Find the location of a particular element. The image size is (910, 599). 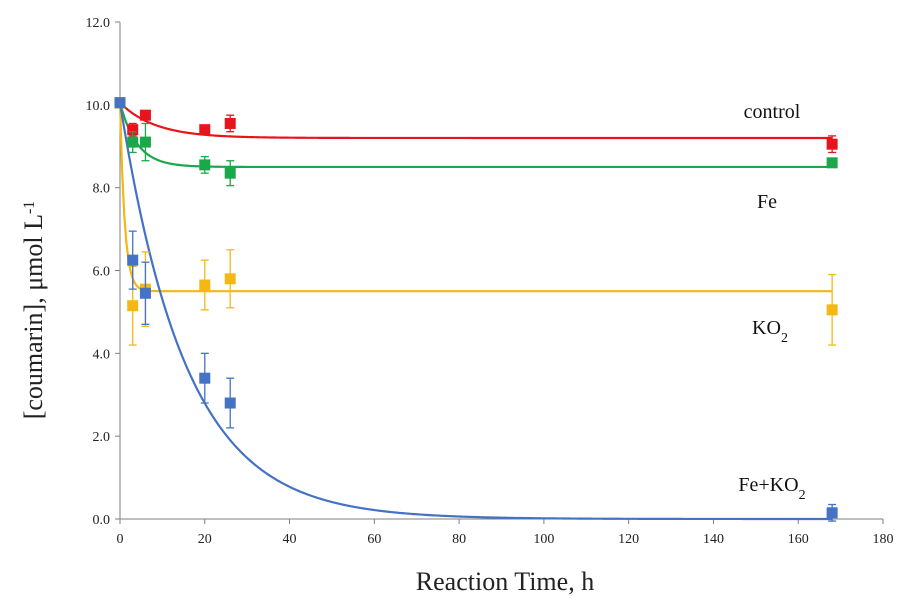

x-axis-title: Reaction Time, h is located at coordinates (505, 581).